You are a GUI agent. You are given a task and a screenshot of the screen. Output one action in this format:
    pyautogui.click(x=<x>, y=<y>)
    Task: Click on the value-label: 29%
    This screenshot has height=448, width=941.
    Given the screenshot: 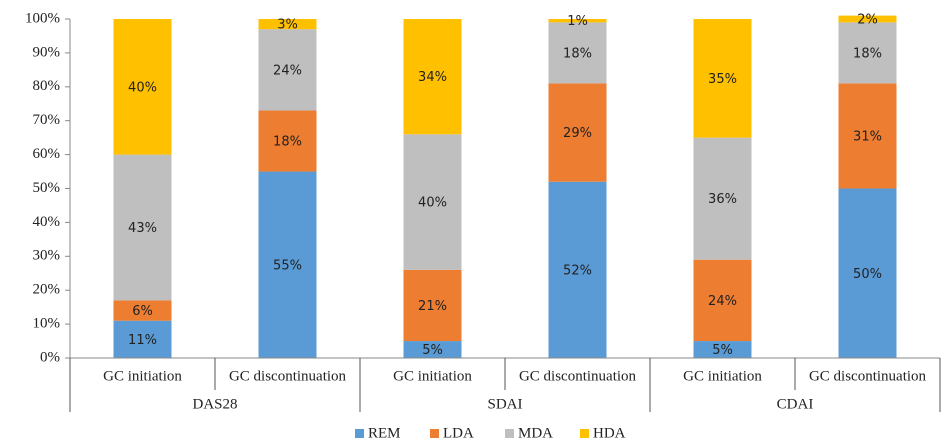 What is the action you would take?
    pyautogui.click(x=577, y=133)
    